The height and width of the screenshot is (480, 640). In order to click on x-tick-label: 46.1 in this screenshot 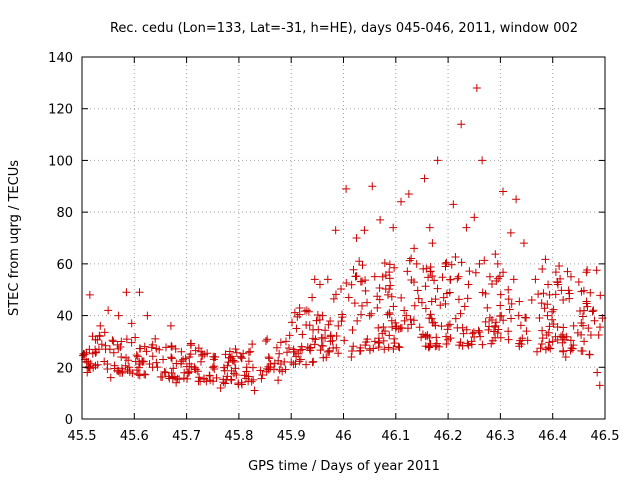, I will do `click(395, 436)`.